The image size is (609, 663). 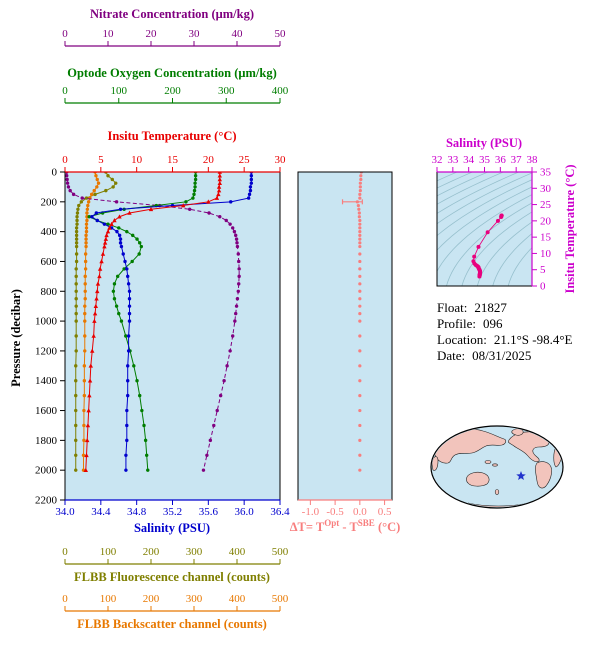 I want to click on ts-temperature-tick-label: 10, so click(x=546, y=254).